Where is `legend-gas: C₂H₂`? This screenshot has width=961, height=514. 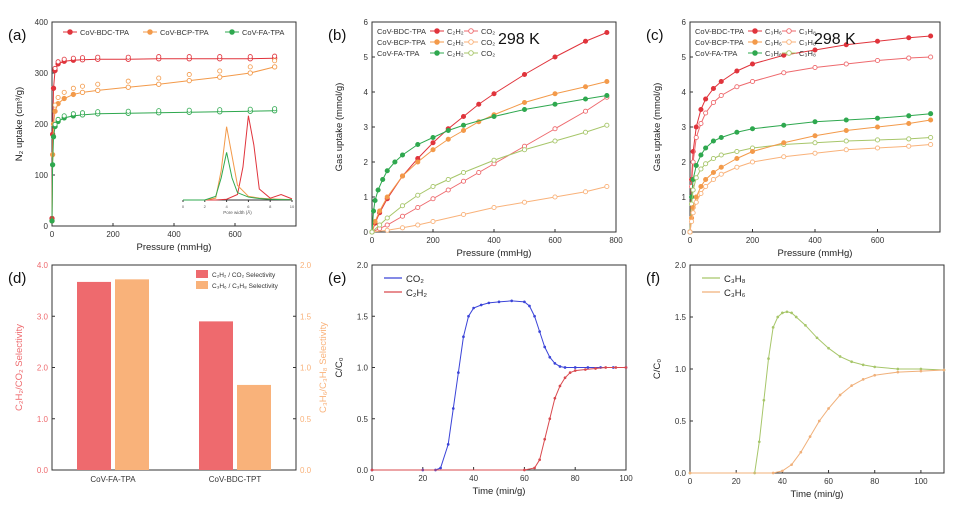
legend-gas: C₂H₂ is located at coordinates (455, 31).